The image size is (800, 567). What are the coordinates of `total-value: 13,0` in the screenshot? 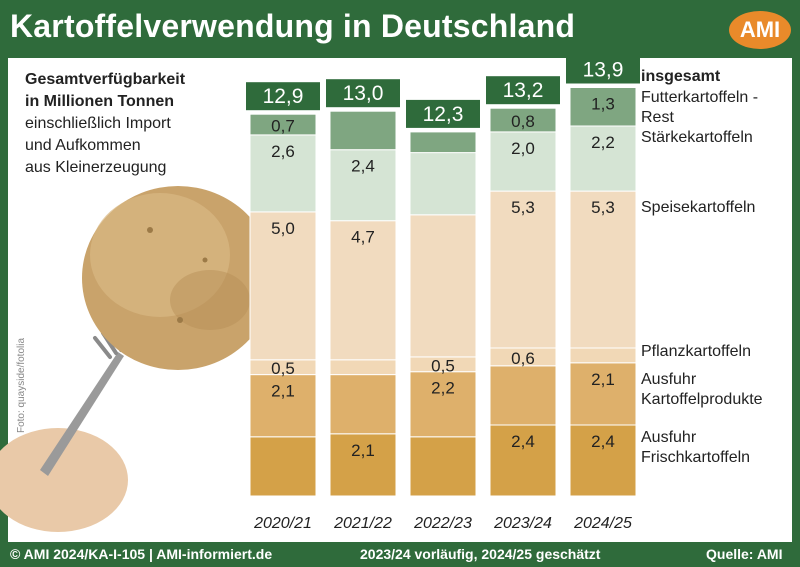 It's located at (363, 93).